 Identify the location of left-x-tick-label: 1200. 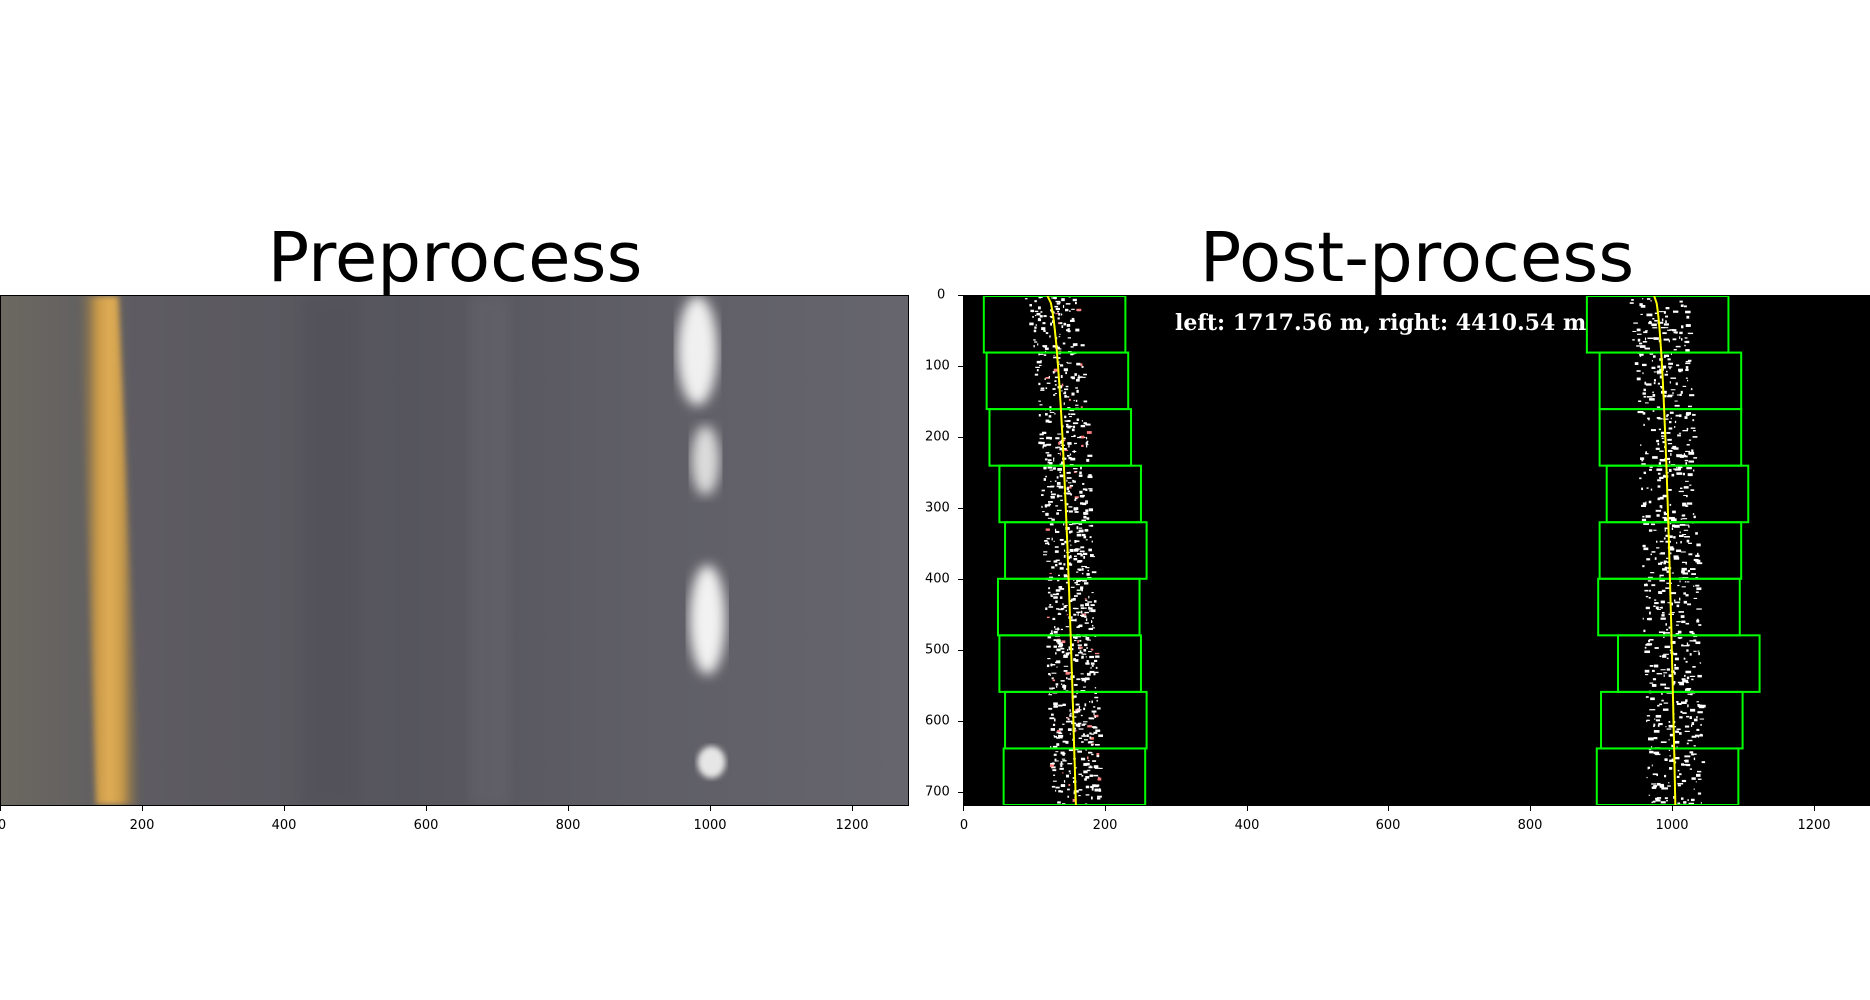
(852, 825).